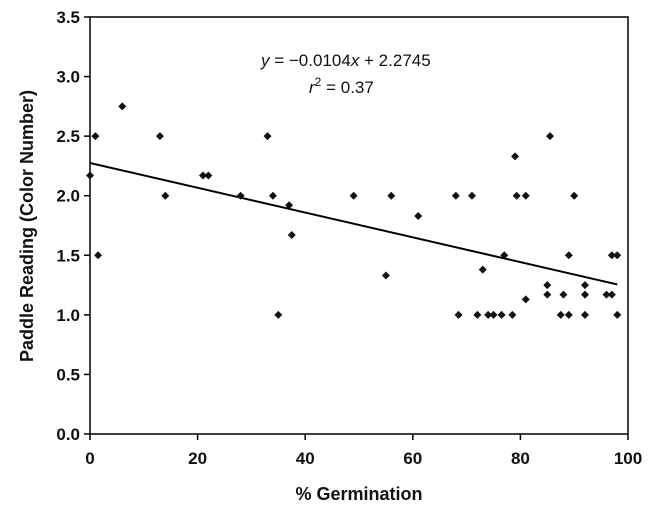  What do you see at coordinates (312, 87) in the screenshot?
I see `r-symbol: r` at bounding box center [312, 87].